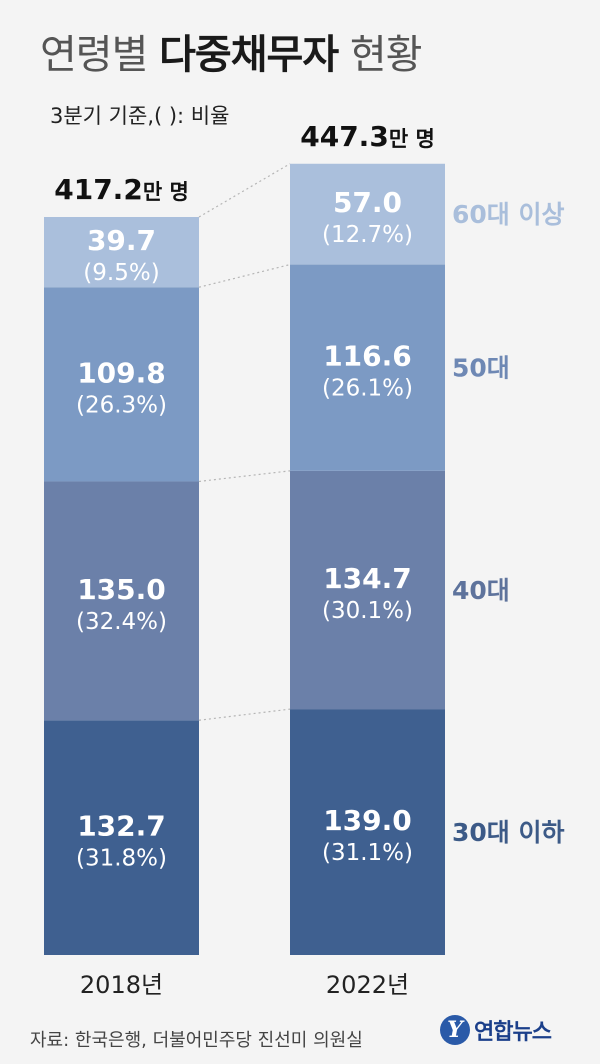  What do you see at coordinates (508, 214) in the screenshot?
I see `legend-label: 60대 이상` at bounding box center [508, 214].